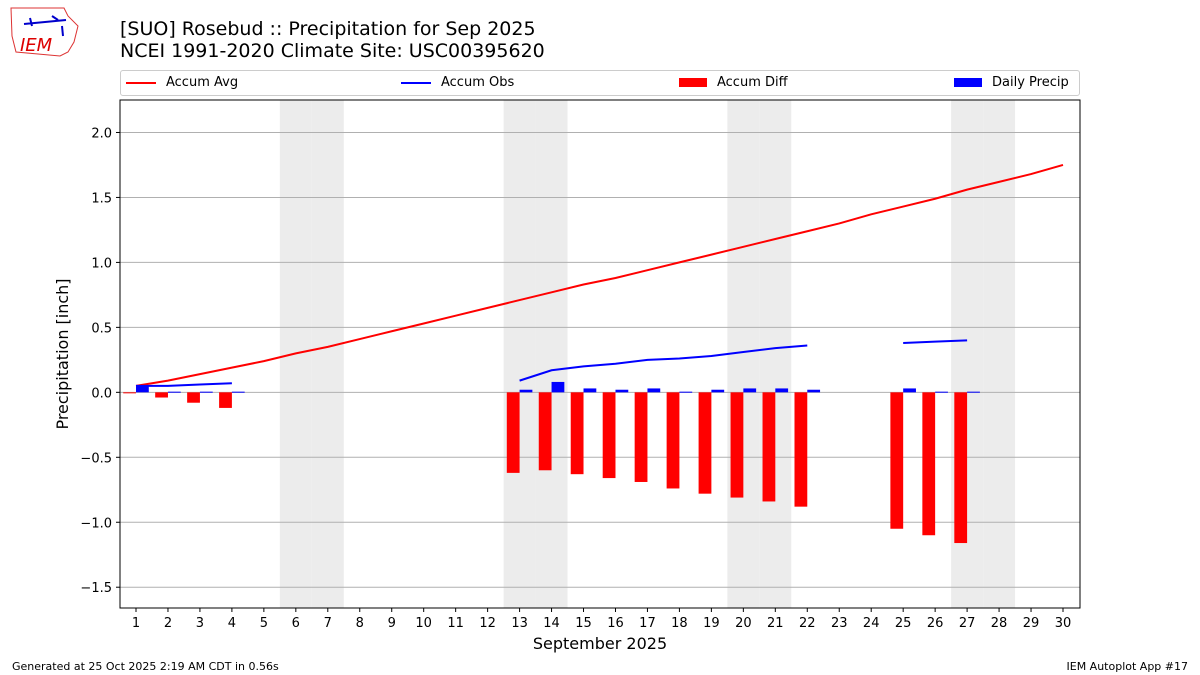 The width and height of the screenshot is (1200, 675). Describe the element at coordinates (1011, 82) in the screenshot. I see `legend-daily-precip: Daily Precip` at that location.